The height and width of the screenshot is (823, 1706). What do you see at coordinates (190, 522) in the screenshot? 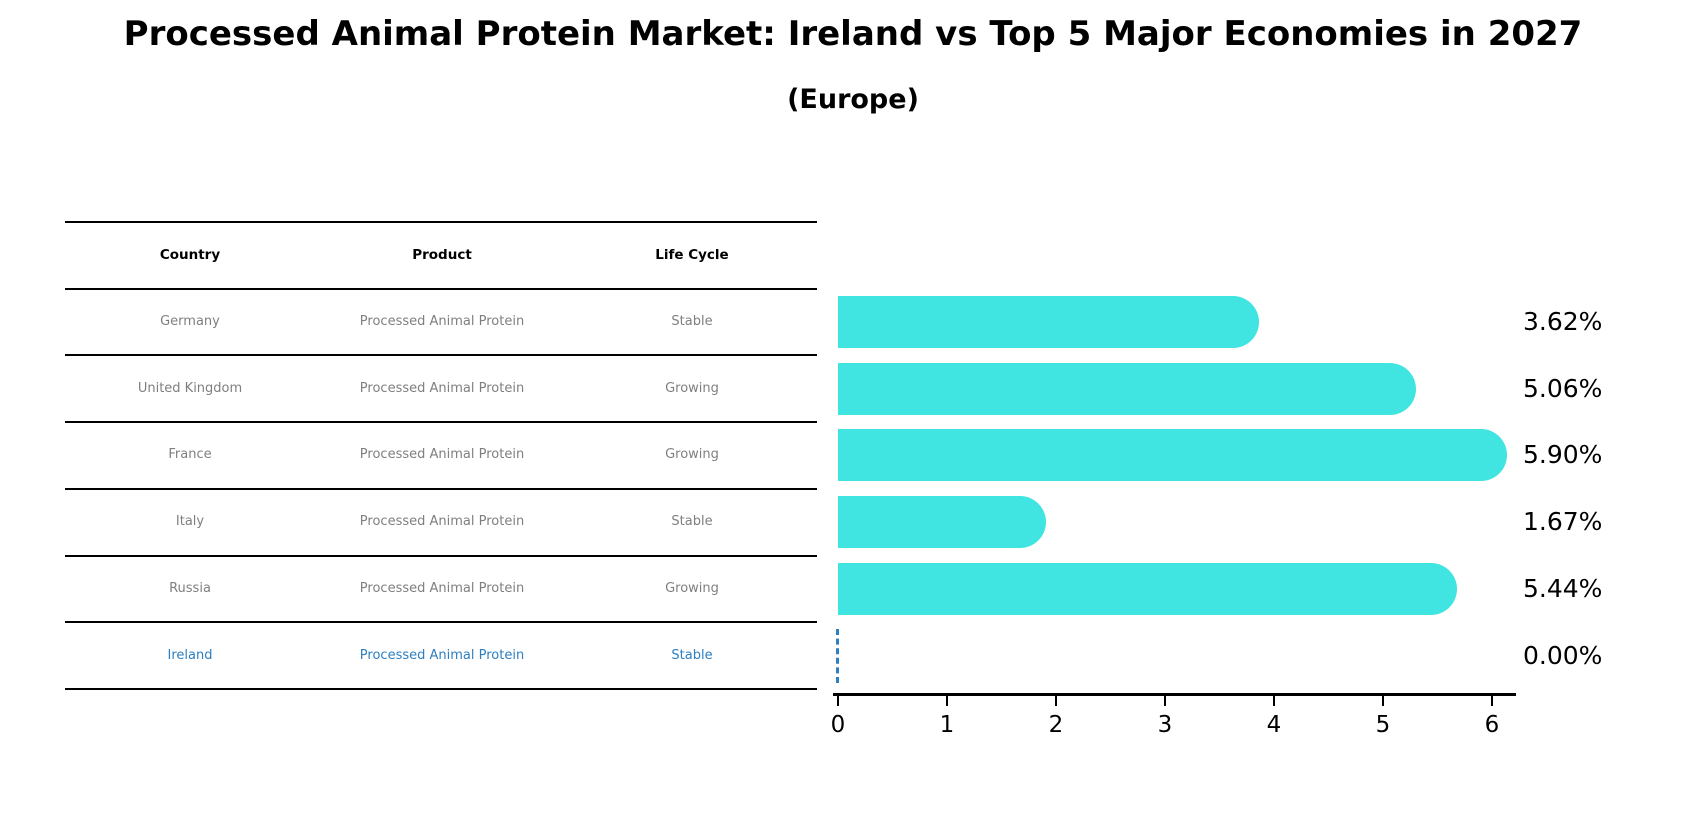
I see `table-cell-country: Italy` at bounding box center [190, 522].